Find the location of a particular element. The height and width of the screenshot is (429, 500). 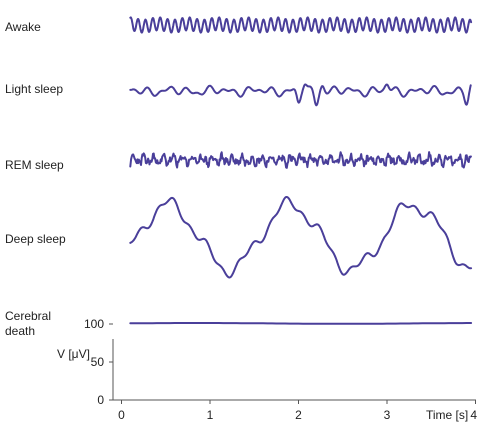

label-deep-sleep: Deep sleep is located at coordinates (35, 239).